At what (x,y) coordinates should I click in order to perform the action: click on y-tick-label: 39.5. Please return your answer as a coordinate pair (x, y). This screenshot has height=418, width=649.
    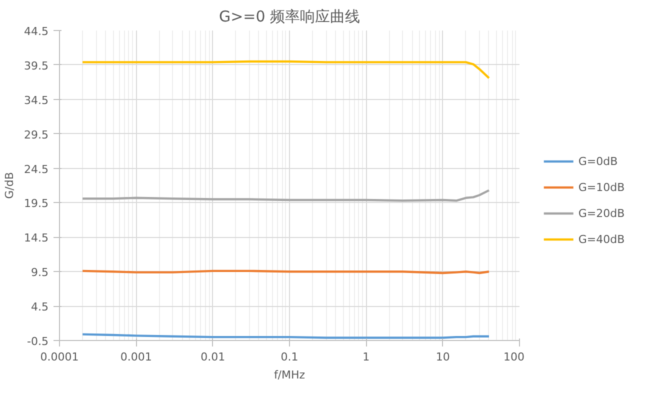
    Looking at the image, I should click on (36, 65).